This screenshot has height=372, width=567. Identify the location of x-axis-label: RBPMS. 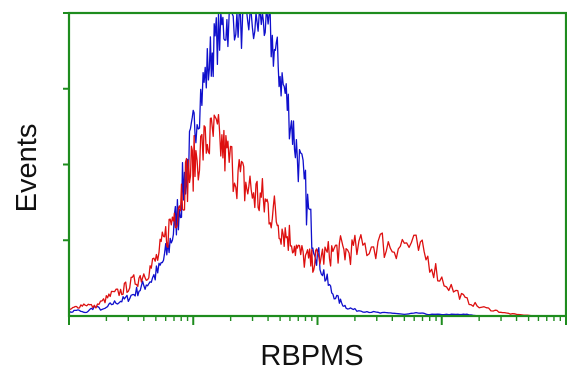
(311, 356).